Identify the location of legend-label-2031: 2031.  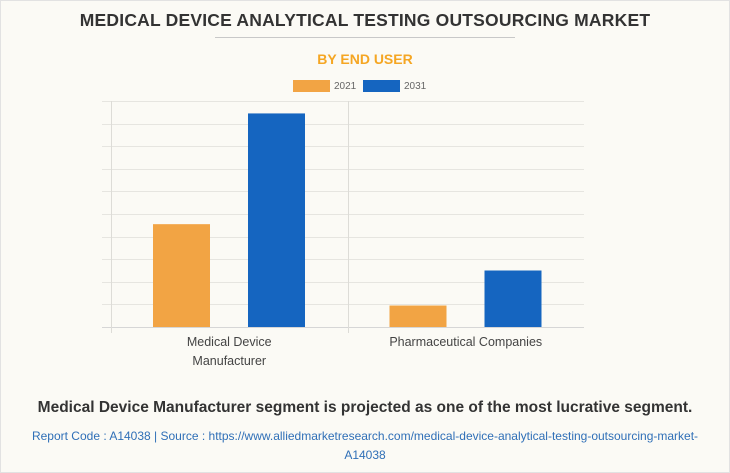
(415, 86).